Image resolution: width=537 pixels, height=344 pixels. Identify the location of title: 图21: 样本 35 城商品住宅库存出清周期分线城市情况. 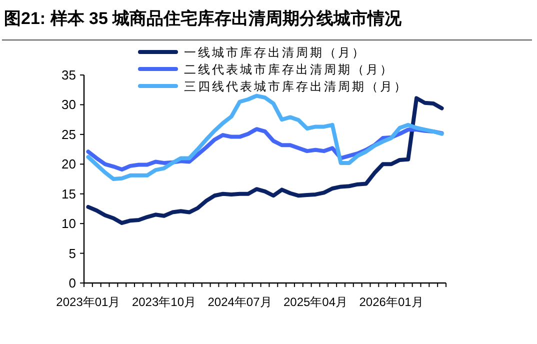
(203, 18).